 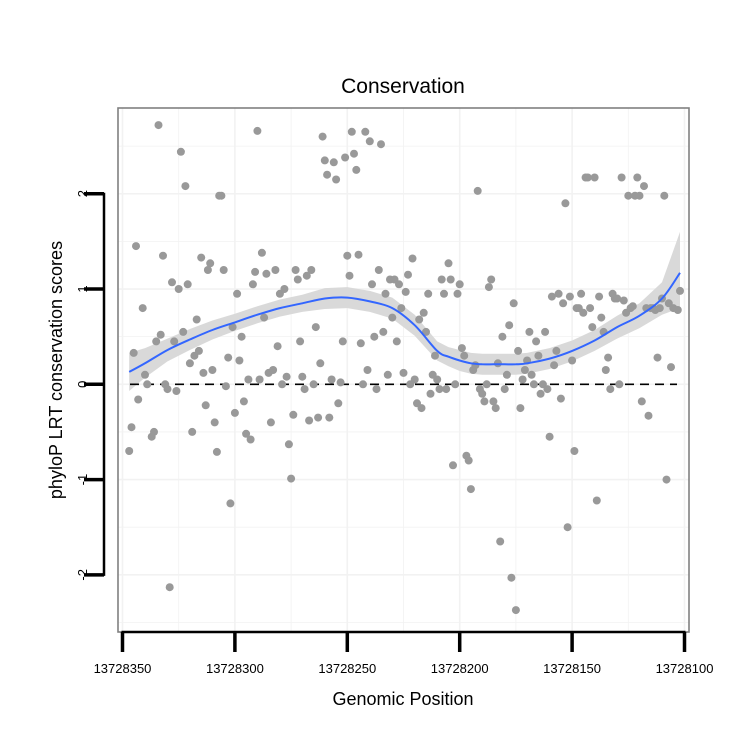 I want to click on y-tick-label: -1, so click(x=82, y=480).